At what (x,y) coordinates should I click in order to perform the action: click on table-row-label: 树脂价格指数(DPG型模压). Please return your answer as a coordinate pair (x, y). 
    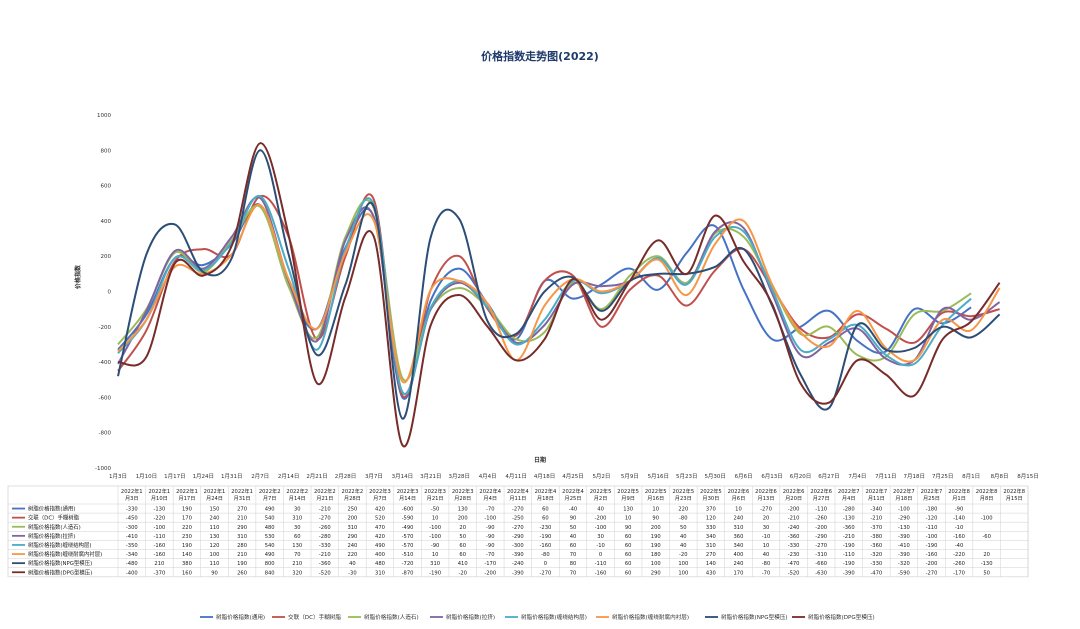
    Looking at the image, I should click on (60, 572).